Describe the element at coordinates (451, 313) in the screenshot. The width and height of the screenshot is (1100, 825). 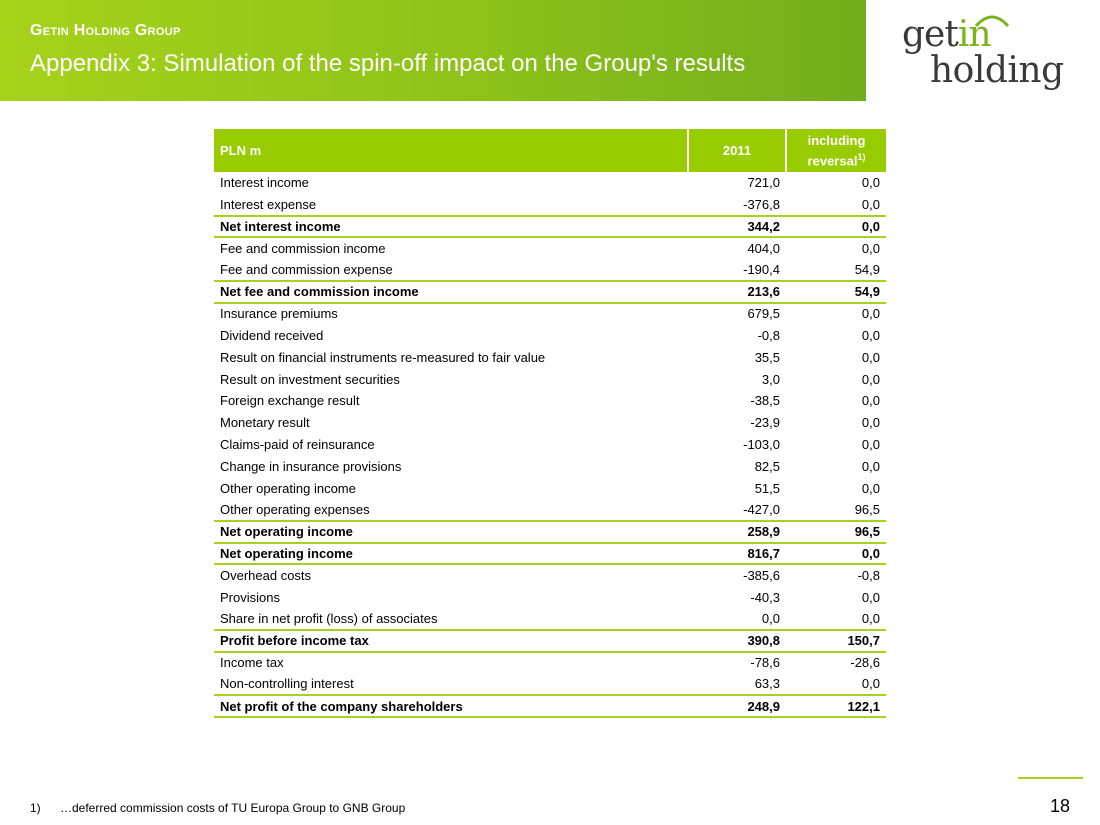
I see `row-label: Insurance premiums` at that location.